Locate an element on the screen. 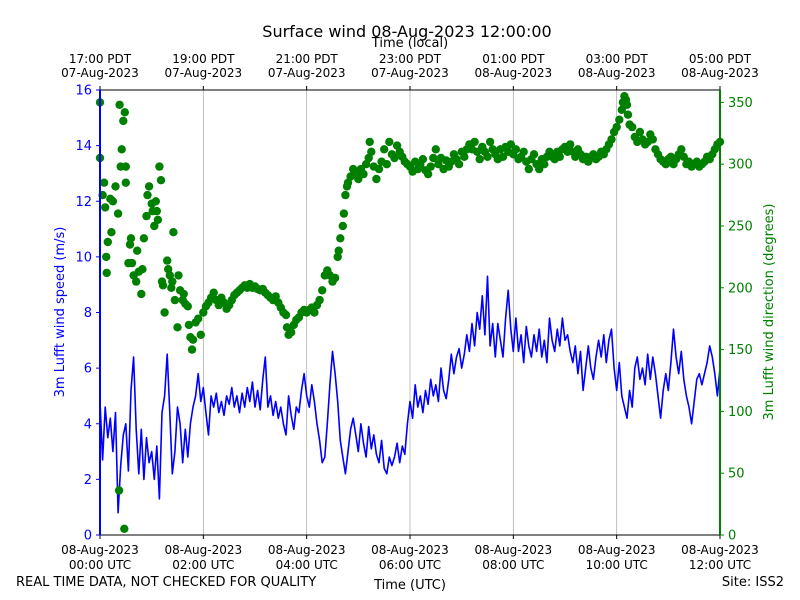 The width and height of the screenshot is (800, 600). right-tick-label: 350 is located at coordinates (740, 103).